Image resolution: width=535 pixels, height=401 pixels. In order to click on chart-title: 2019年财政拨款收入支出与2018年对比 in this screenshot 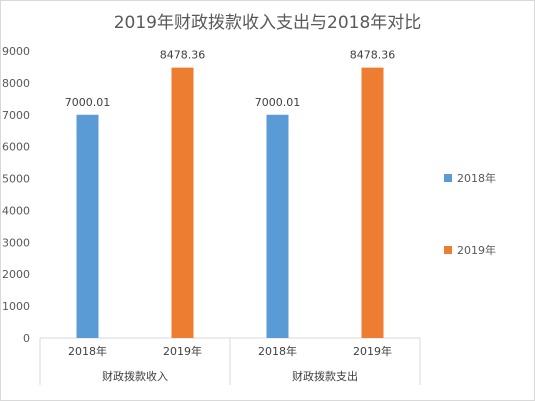, I will do `click(267, 23)`.